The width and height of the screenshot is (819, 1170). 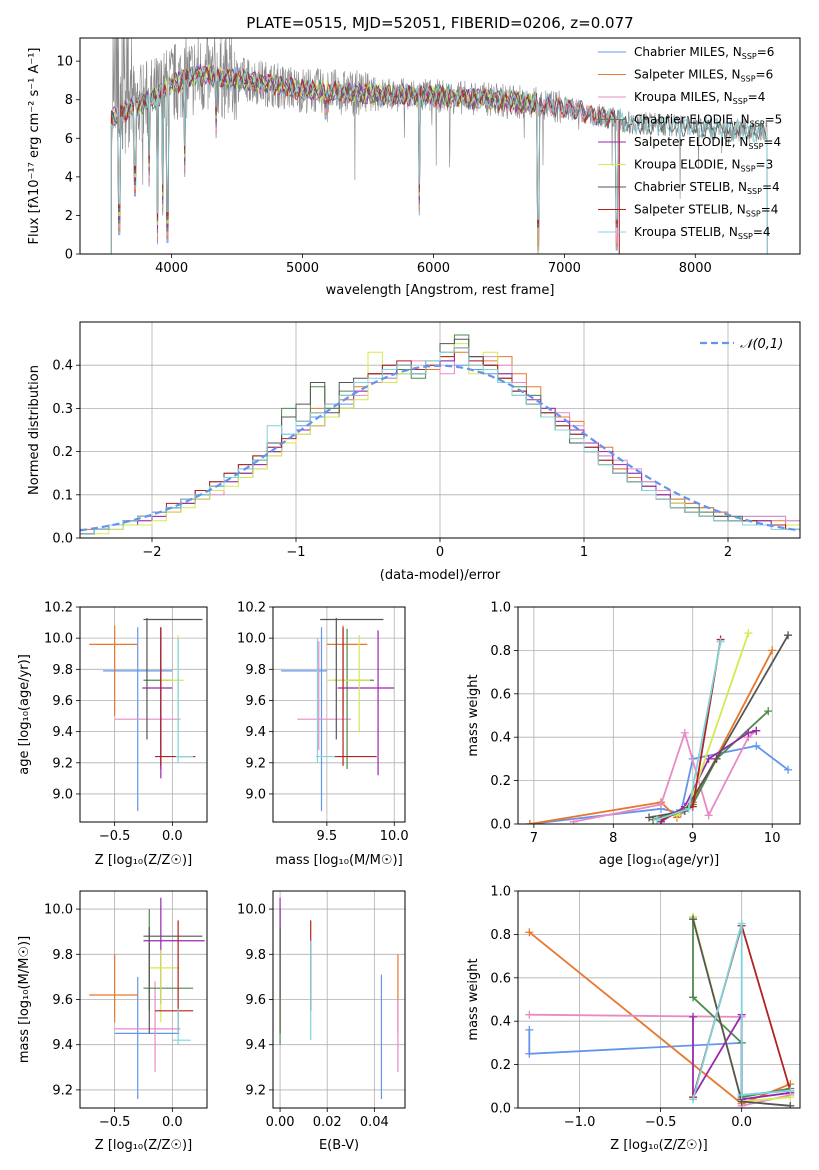 I want to click on legend-entry: Chabrier STELIB, NSSP=4, so click(x=707, y=188).